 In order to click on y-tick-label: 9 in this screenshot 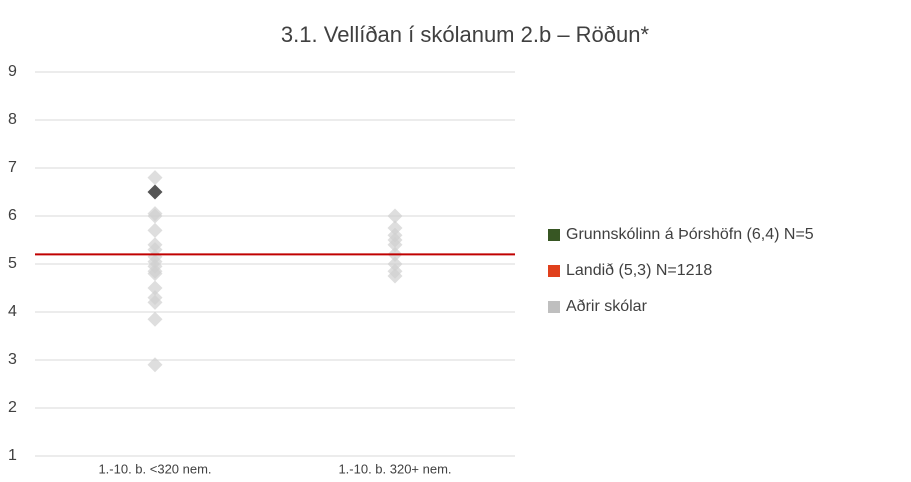, I will do `click(12, 71)`.